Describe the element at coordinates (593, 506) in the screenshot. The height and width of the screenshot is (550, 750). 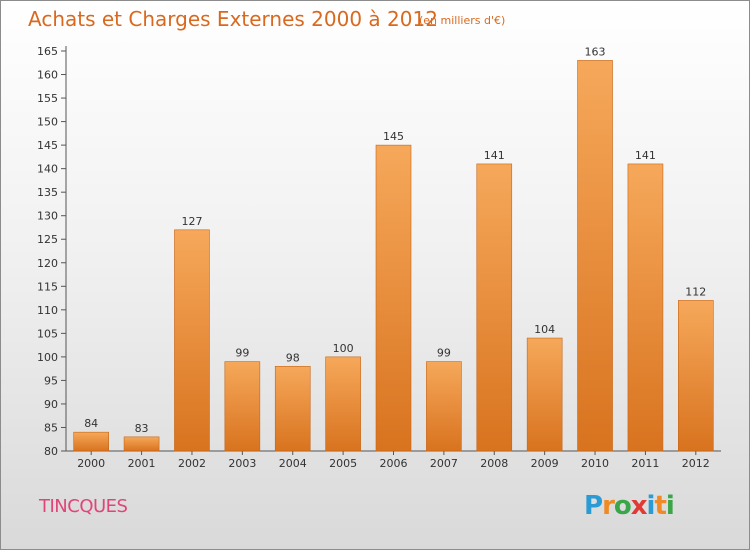
I see `logo-letter: P` at that location.